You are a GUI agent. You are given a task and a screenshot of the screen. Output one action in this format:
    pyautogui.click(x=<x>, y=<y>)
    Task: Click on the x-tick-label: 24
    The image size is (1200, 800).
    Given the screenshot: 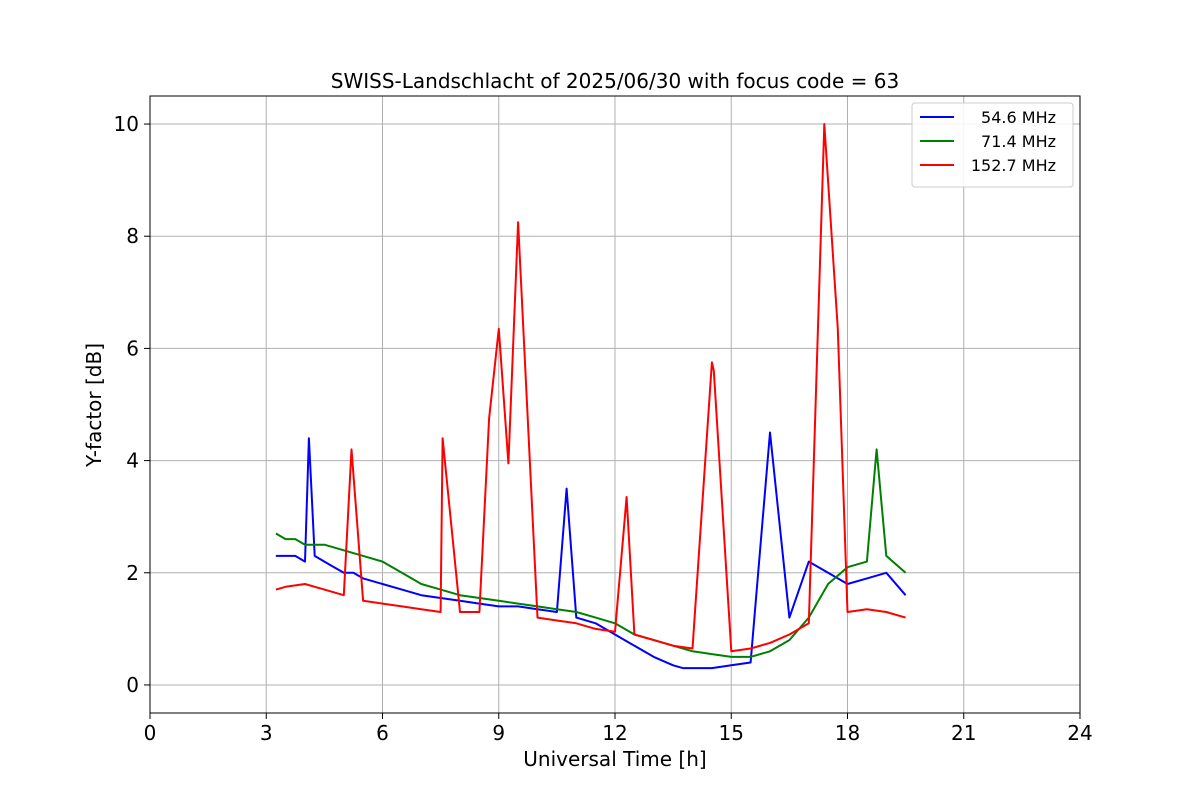 What is the action you would take?
    pyautogui.click(x=1079, y=733)
    